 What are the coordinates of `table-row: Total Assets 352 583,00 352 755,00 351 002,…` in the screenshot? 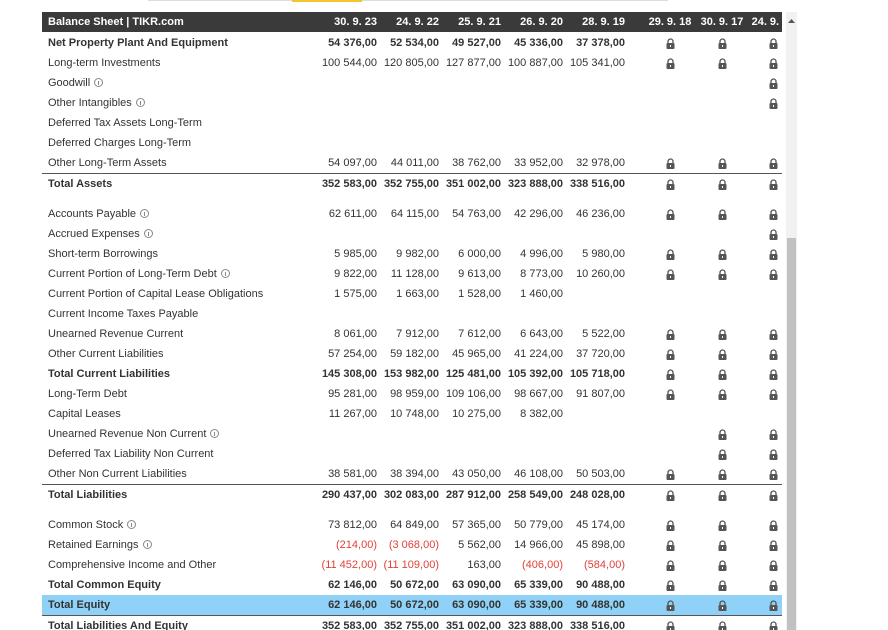 It's located at (412, 183).